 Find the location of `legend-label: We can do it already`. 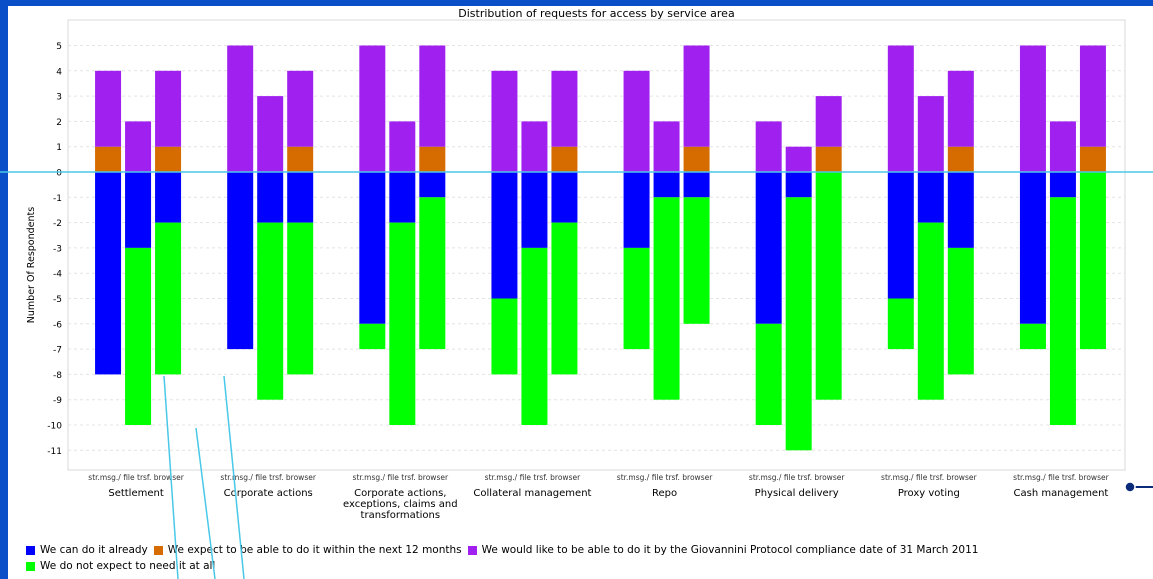

legend-label: We can do it already is located at coordinates (94, 550).